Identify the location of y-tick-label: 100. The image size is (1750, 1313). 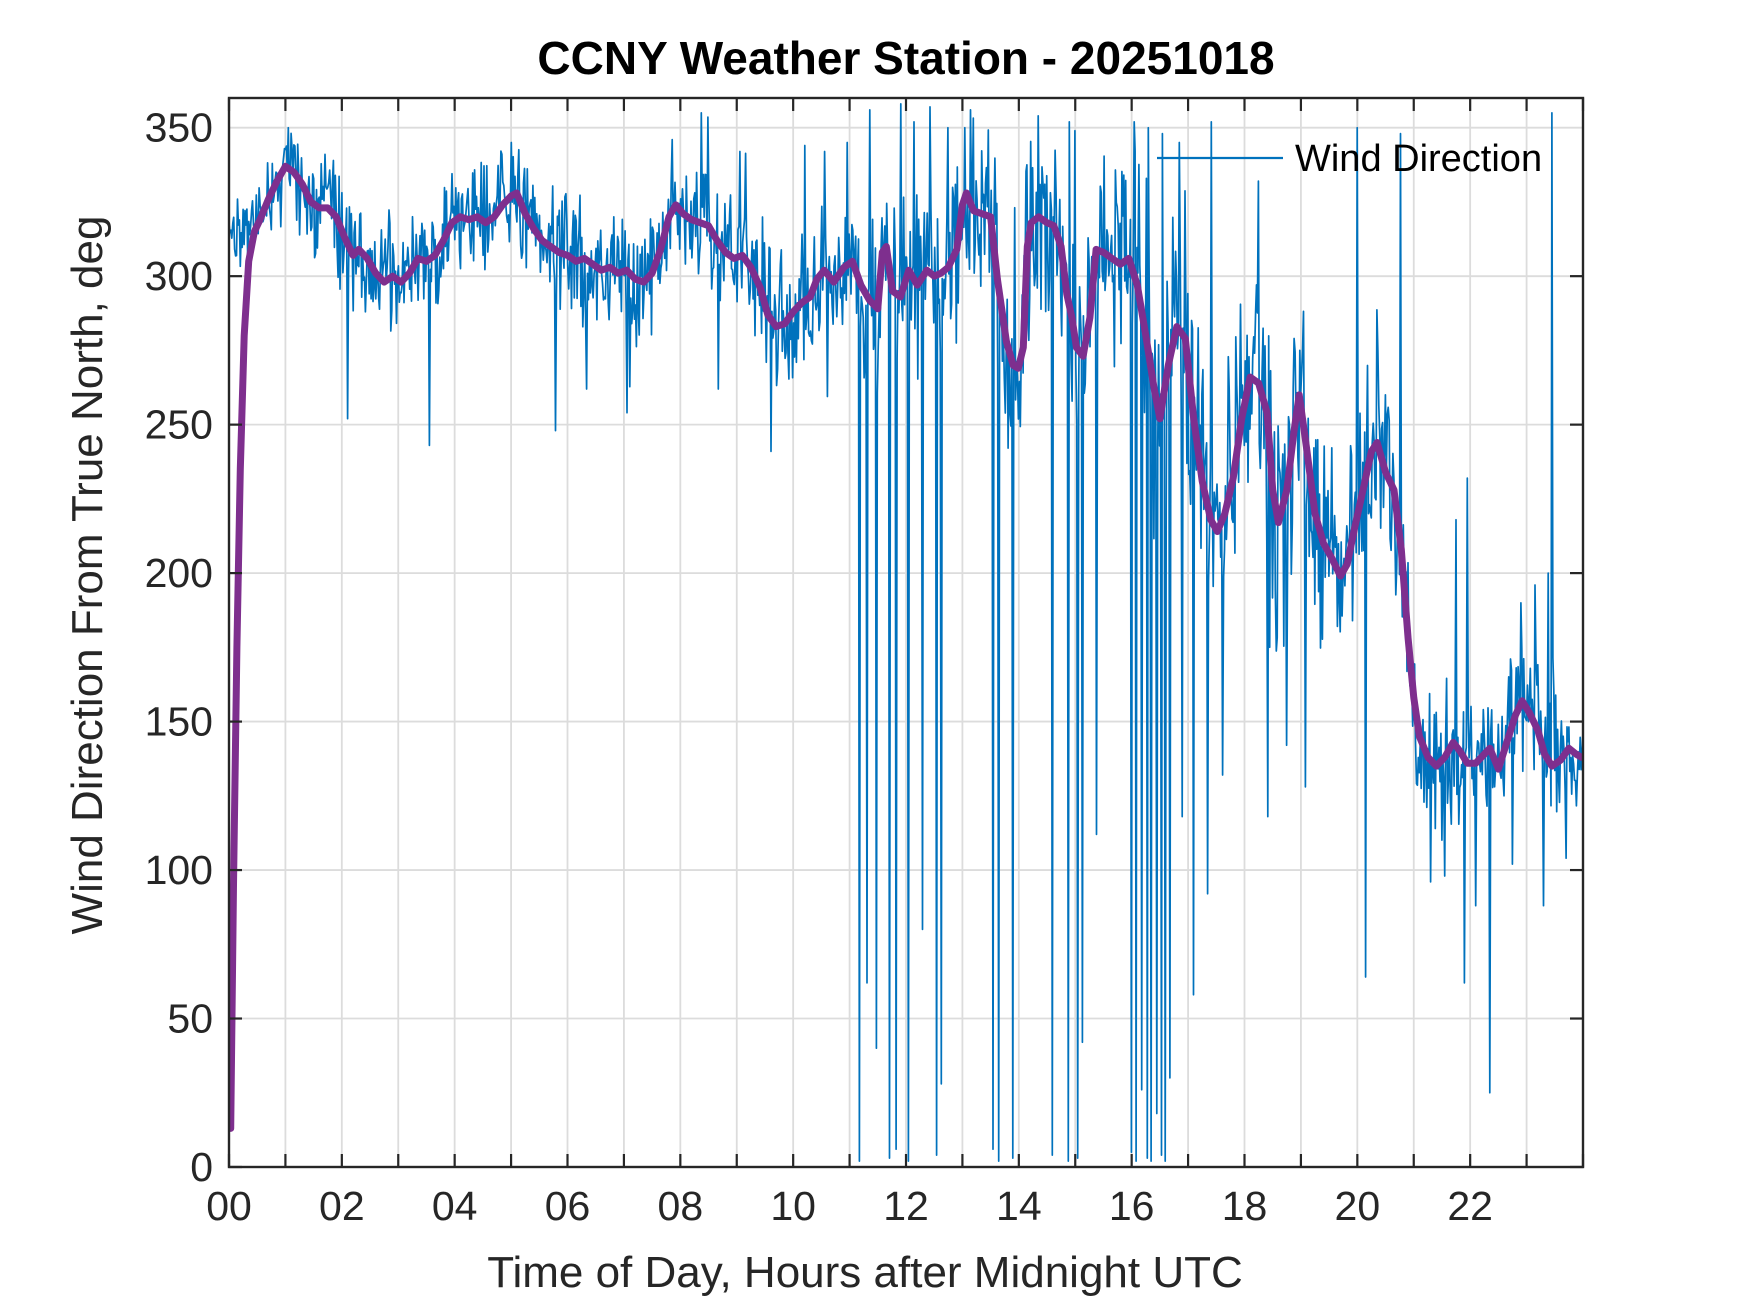
(179, 870).